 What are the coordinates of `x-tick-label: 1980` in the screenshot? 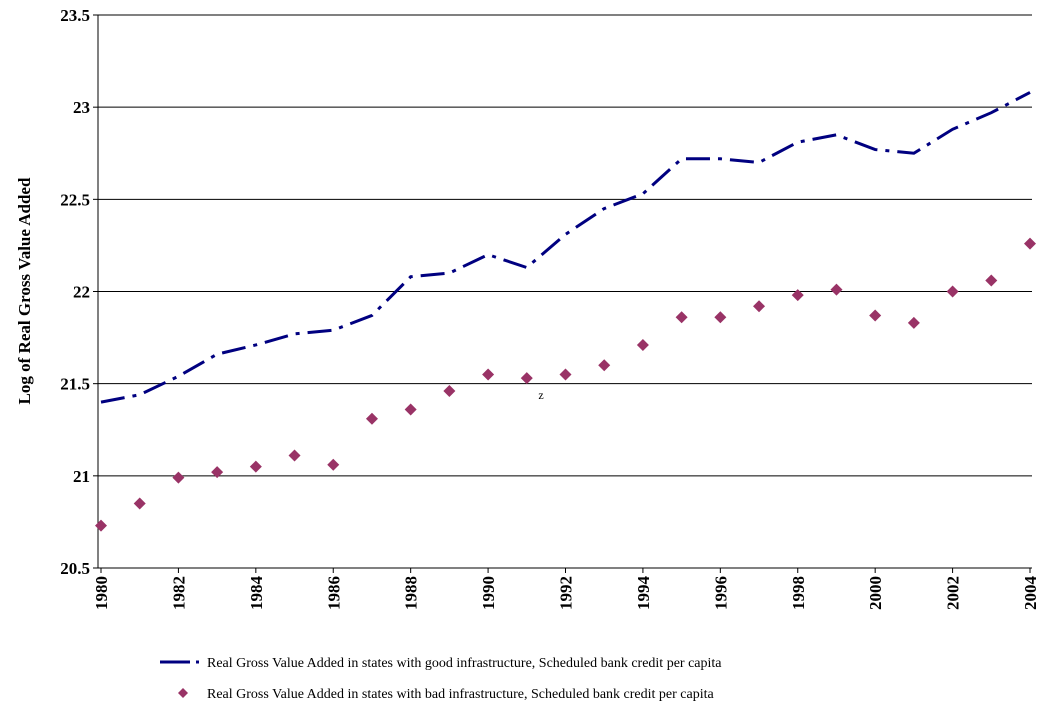 It's located at (101, 593).